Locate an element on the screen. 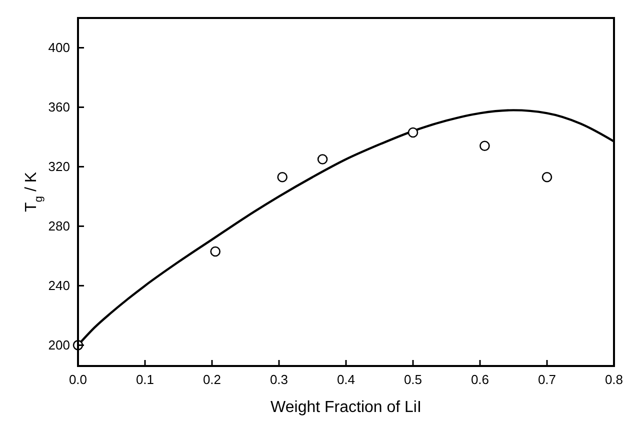 The image size is (638, 441). x-tick-label: 0.6 is located at coordinates (480, 379).